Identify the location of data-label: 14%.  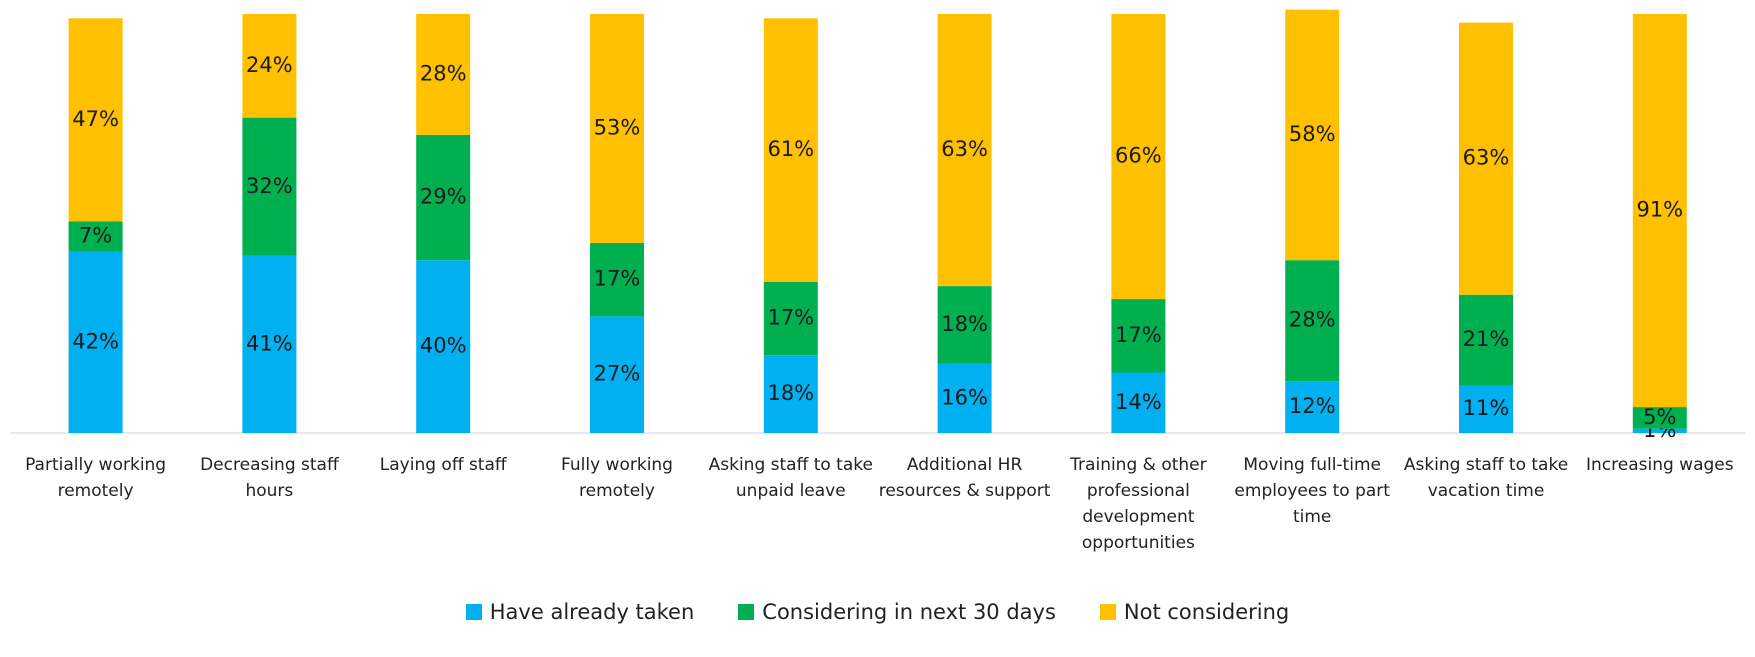
(1138, 402).